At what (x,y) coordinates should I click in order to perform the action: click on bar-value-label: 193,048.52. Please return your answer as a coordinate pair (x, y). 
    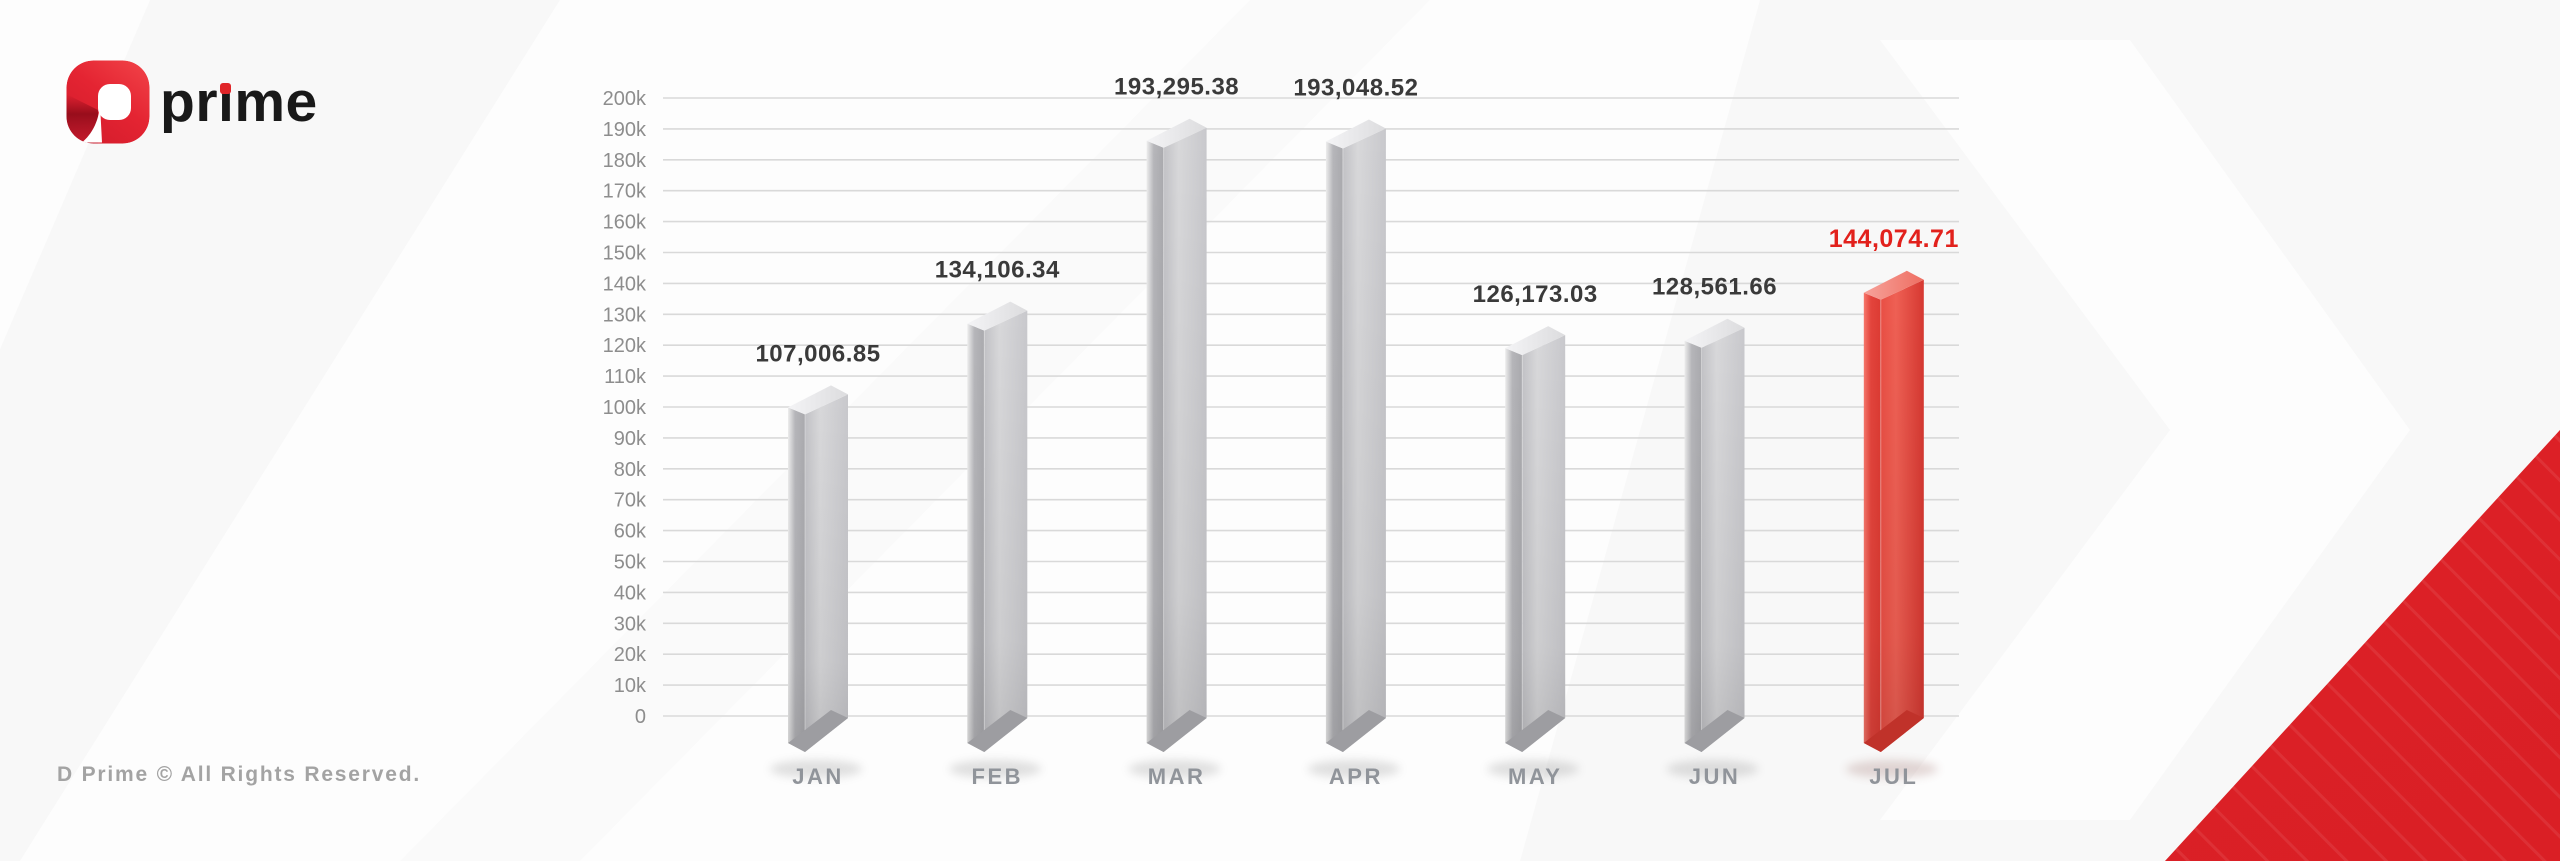
    Looking at the image, I should click on (1355, 87).